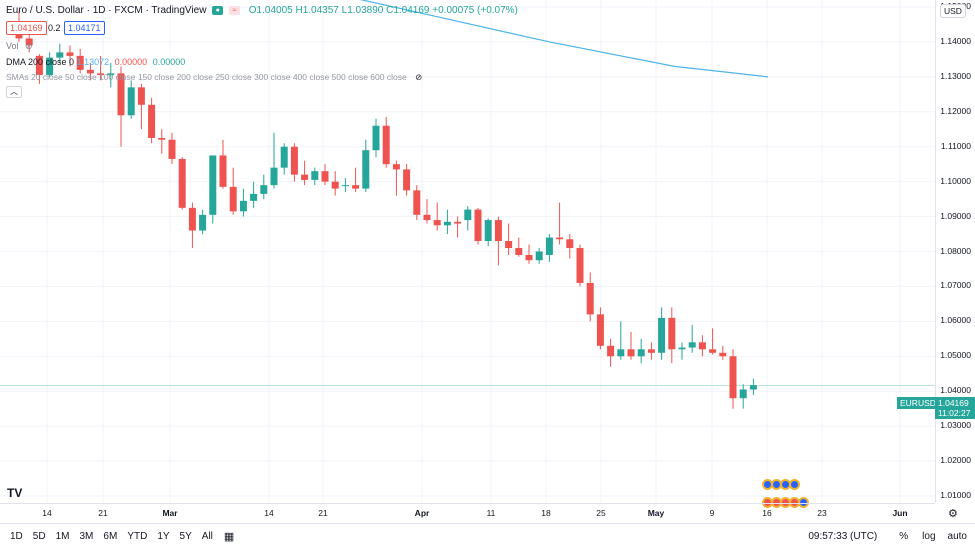 The height and width of the screenshot is (548, 975). Describe the element at coordinates (953, 11) in the screenshot. I see `currency-badge: USD` at that location.